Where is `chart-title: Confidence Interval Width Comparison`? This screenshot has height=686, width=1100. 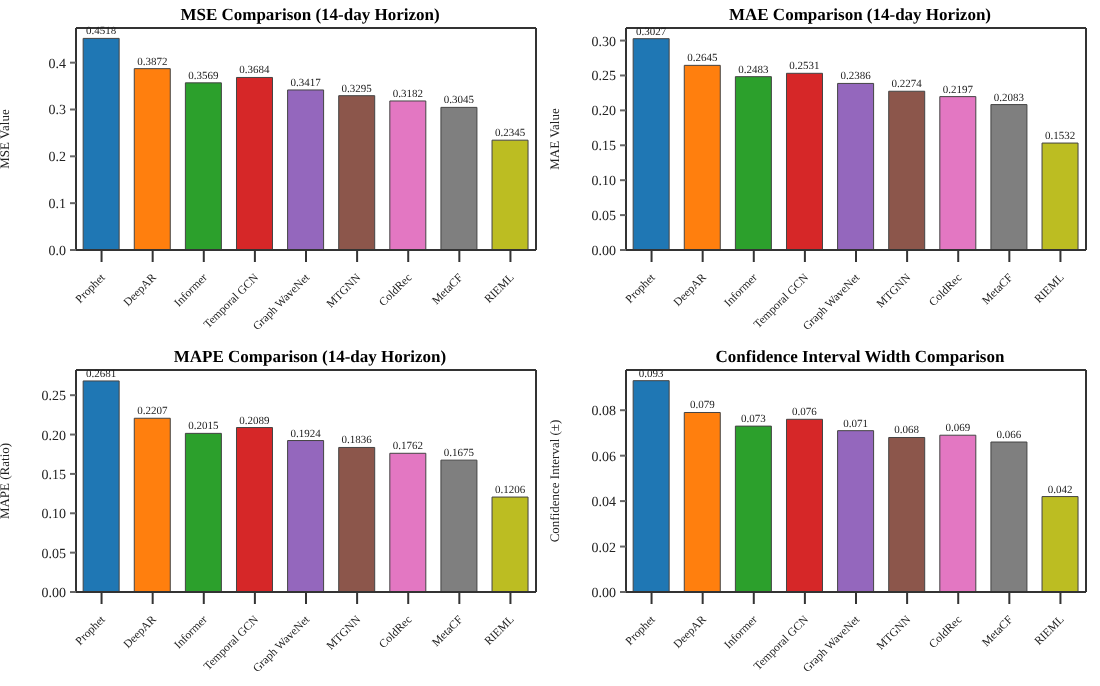 chart-title: Confidence Interval Width Comparison is located at coordinates (860, 356).